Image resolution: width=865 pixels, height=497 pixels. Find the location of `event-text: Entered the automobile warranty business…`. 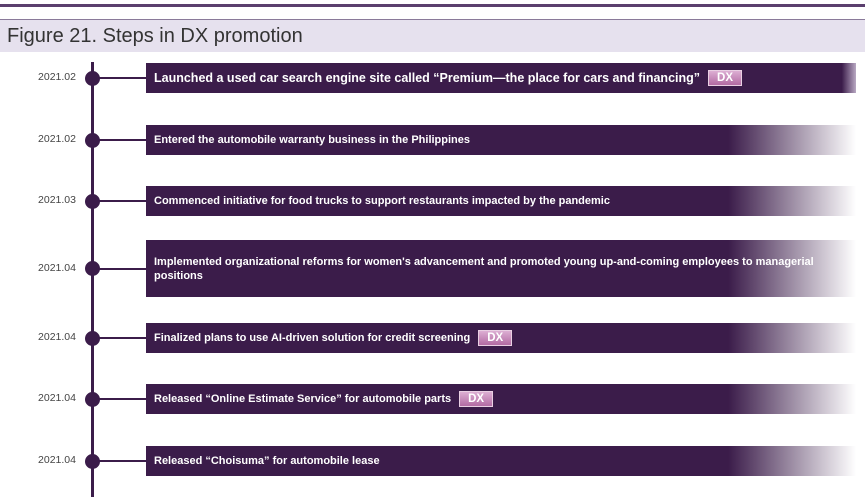

event-text: Entered the automobile warranty business… is located at coordinates (312, 140).